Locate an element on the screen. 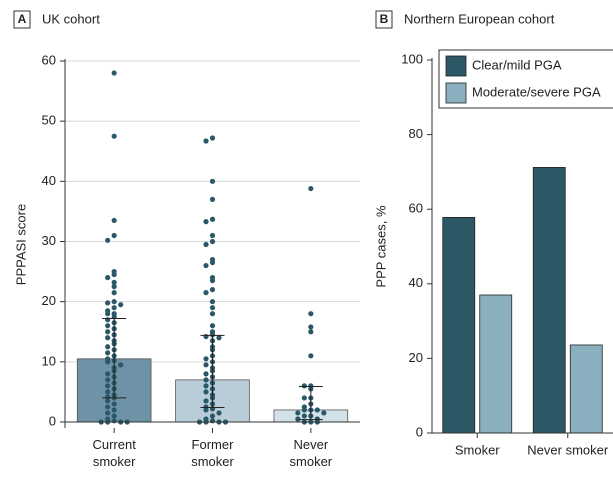 This screenshot has width=613, height=491. y-tick-label: 50 is located at coordinates (49, 120).